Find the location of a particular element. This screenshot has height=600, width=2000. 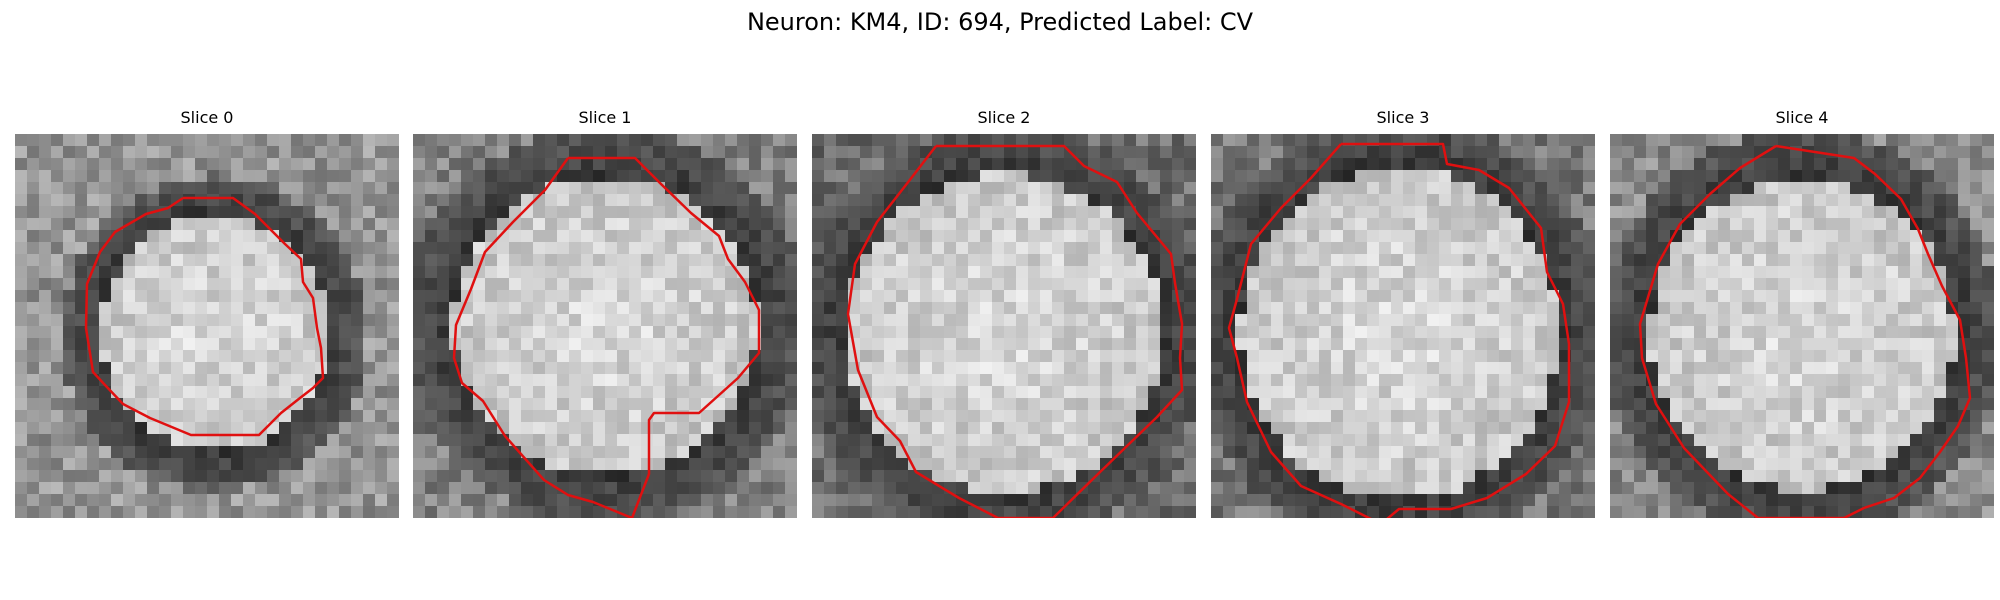

slice-title: Slice 4 is located at coordinates (1802, 117).